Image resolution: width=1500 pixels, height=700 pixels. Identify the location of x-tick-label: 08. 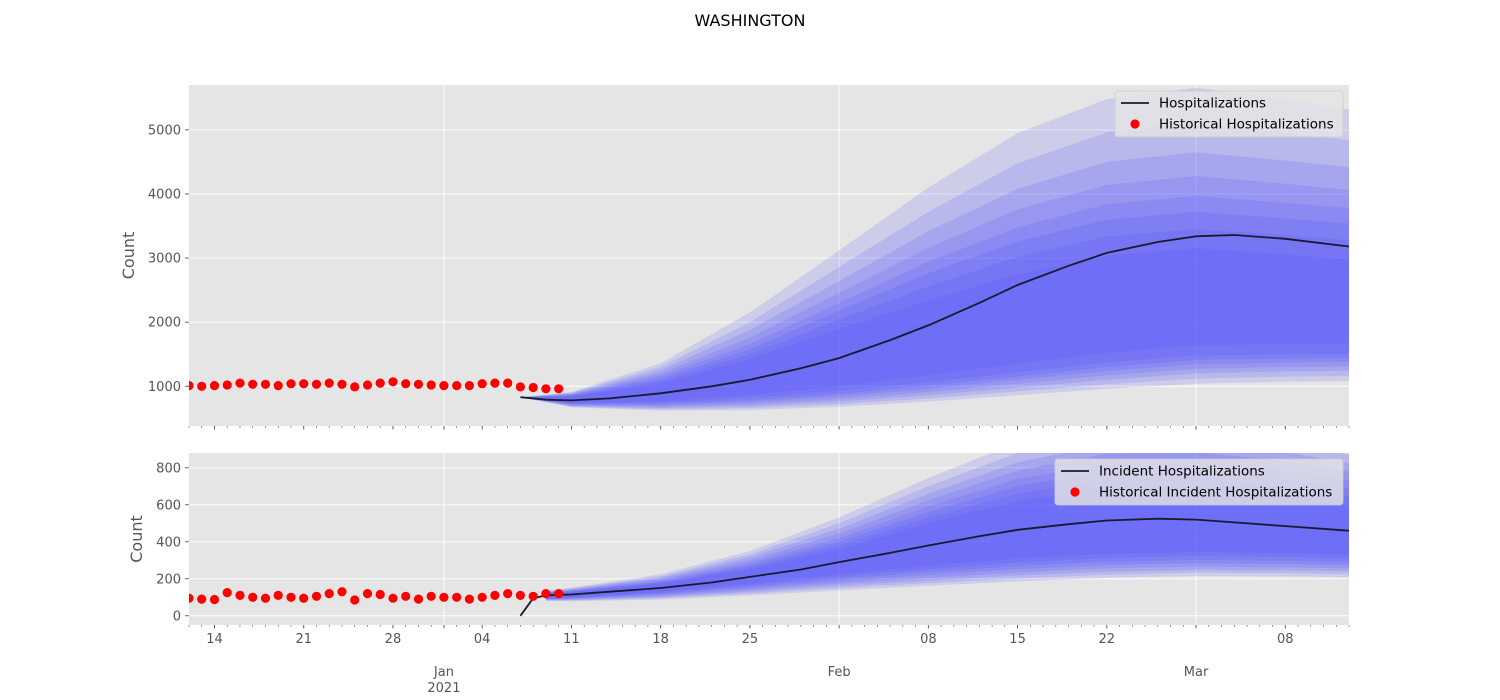
(928, 639).